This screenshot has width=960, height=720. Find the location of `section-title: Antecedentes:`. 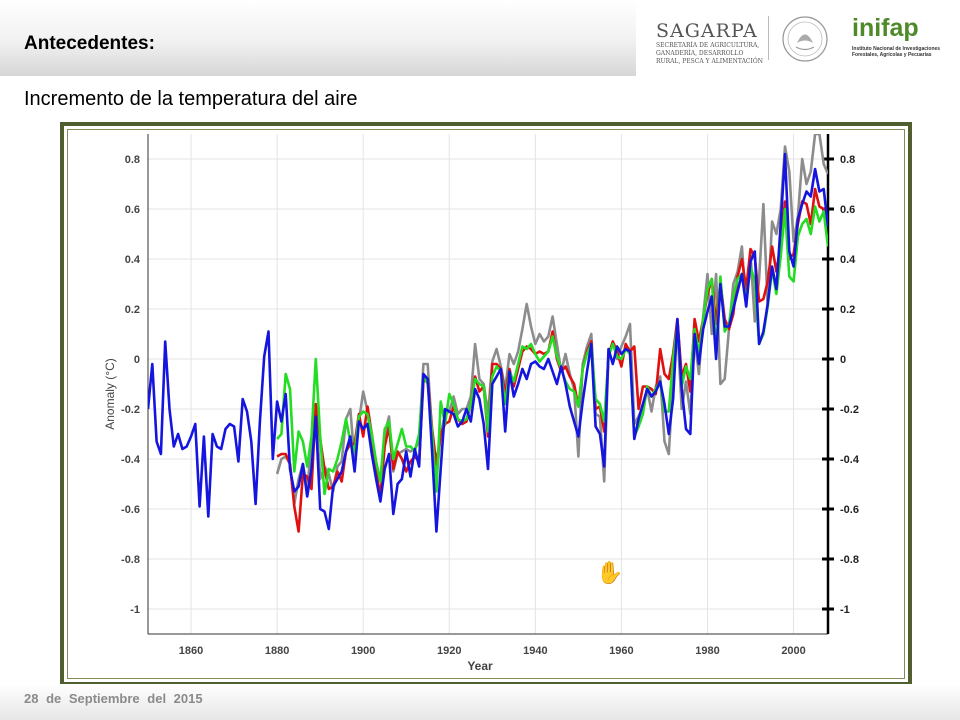

section-title: Antecedentes: is located at coordinates (89, 43).